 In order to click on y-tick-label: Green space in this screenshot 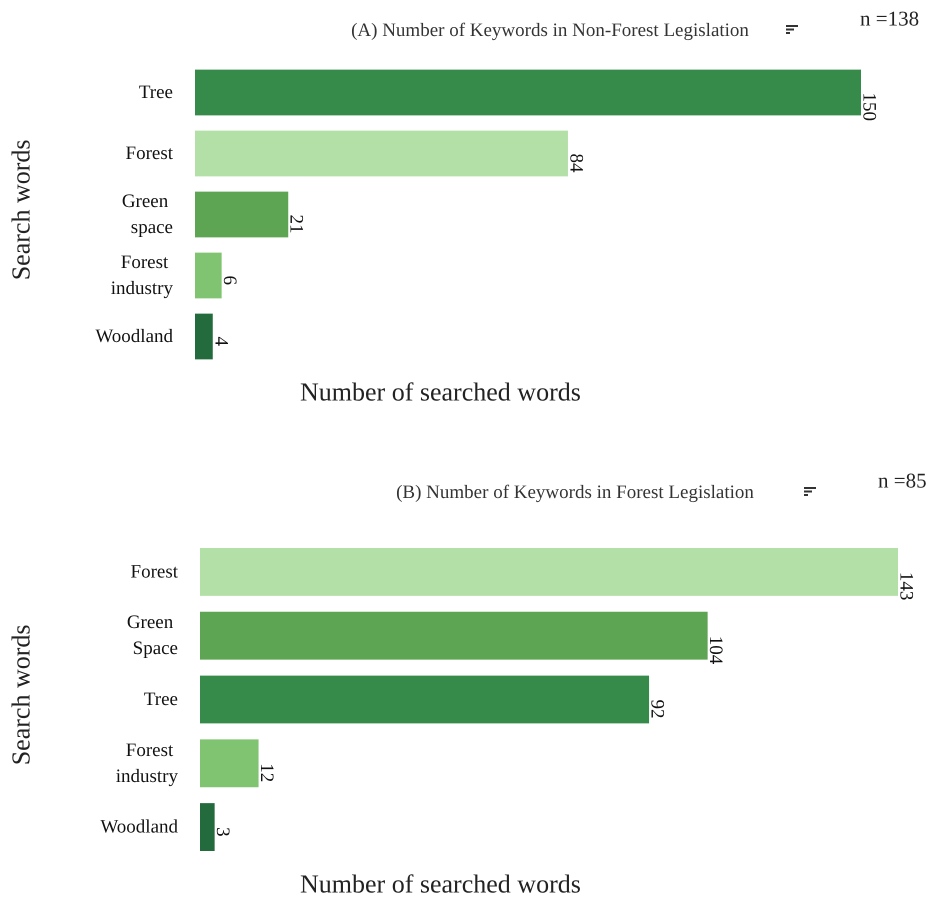, I will do `click(147, 214)`.